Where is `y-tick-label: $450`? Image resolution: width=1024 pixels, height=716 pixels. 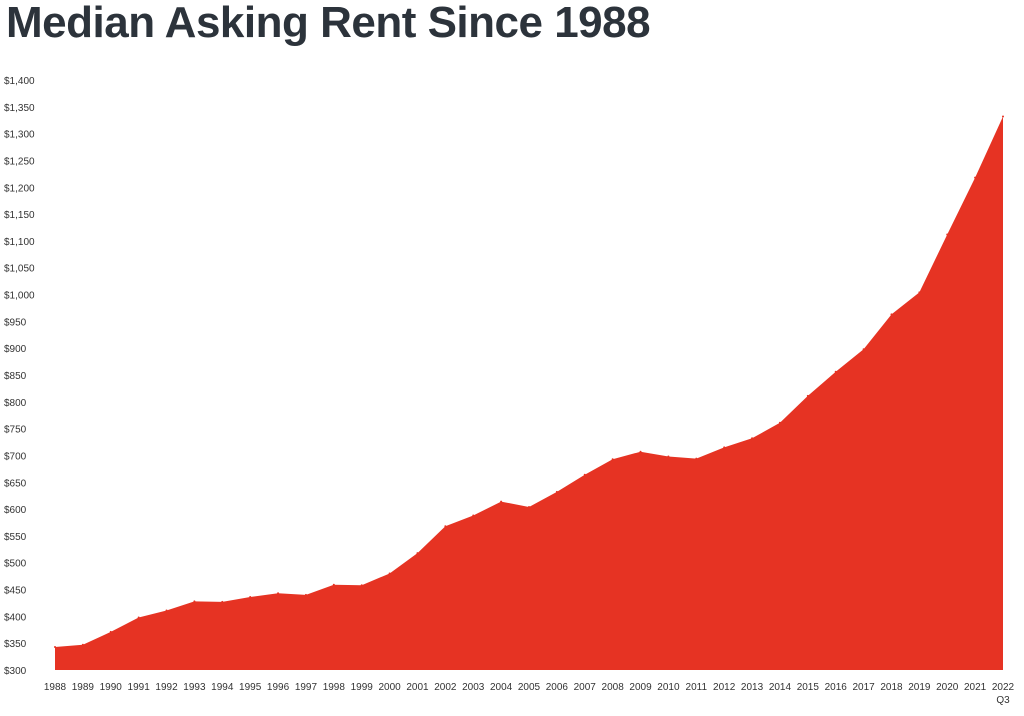 y-tick-label: $450 is located at coordinates (15, 591).